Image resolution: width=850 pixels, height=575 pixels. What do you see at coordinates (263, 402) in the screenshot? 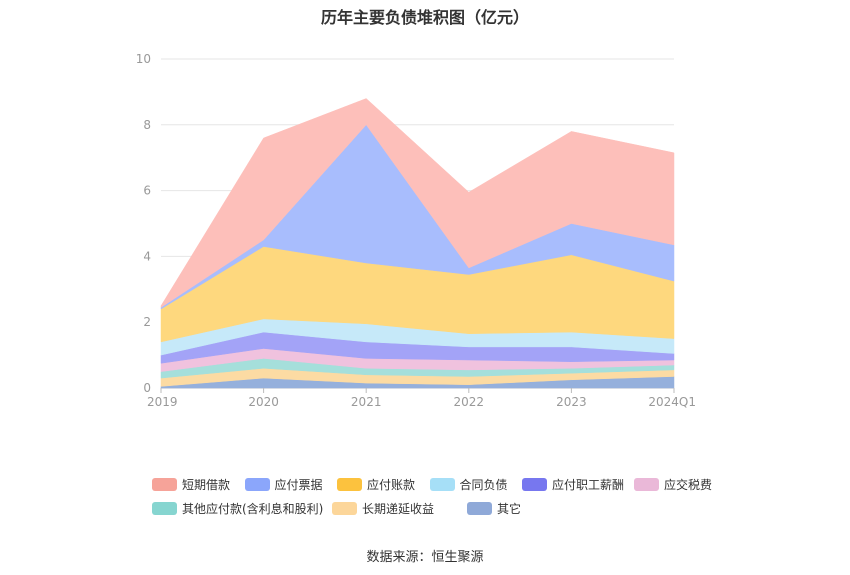
I see `x-tick-label: 2020` at bounding box center [263, 402].